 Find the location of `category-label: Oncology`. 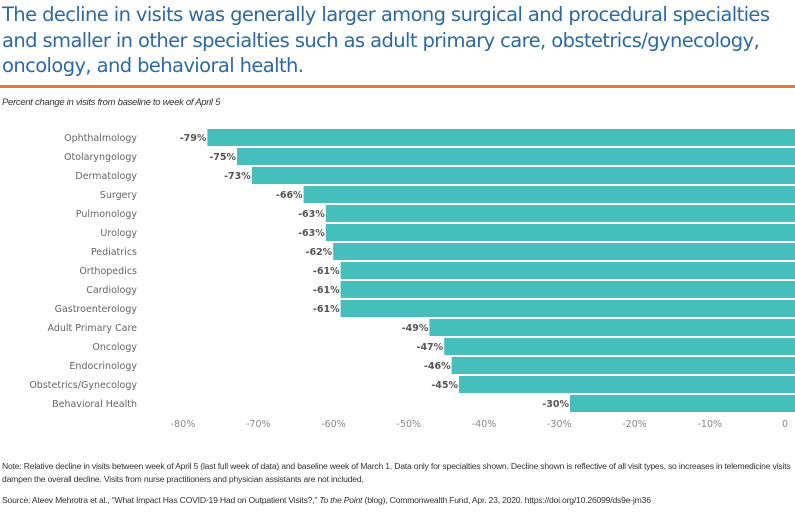

category-label: Oncology is located at coordinates (114, 347).